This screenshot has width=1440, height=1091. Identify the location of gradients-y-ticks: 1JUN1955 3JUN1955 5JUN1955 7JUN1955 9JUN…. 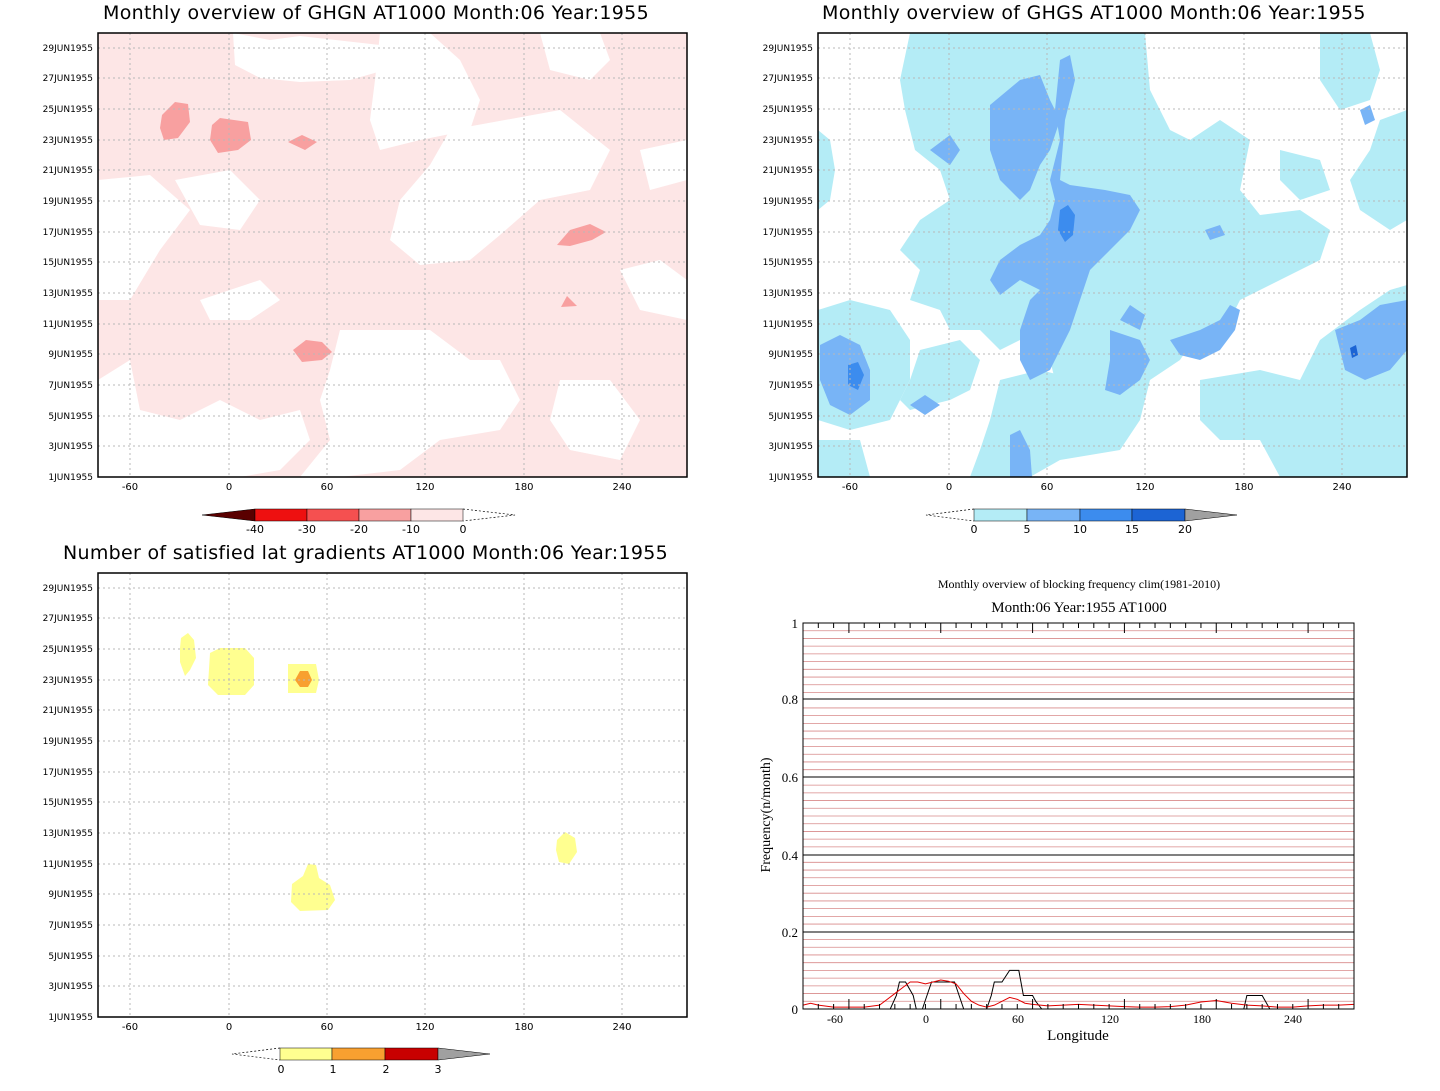
(68, 803).